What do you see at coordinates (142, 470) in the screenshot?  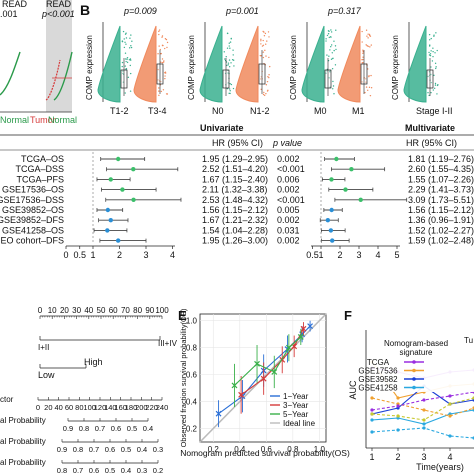 I see `nomogram-prob-label-2-5: 0.3` at bounding box center [142, 470].